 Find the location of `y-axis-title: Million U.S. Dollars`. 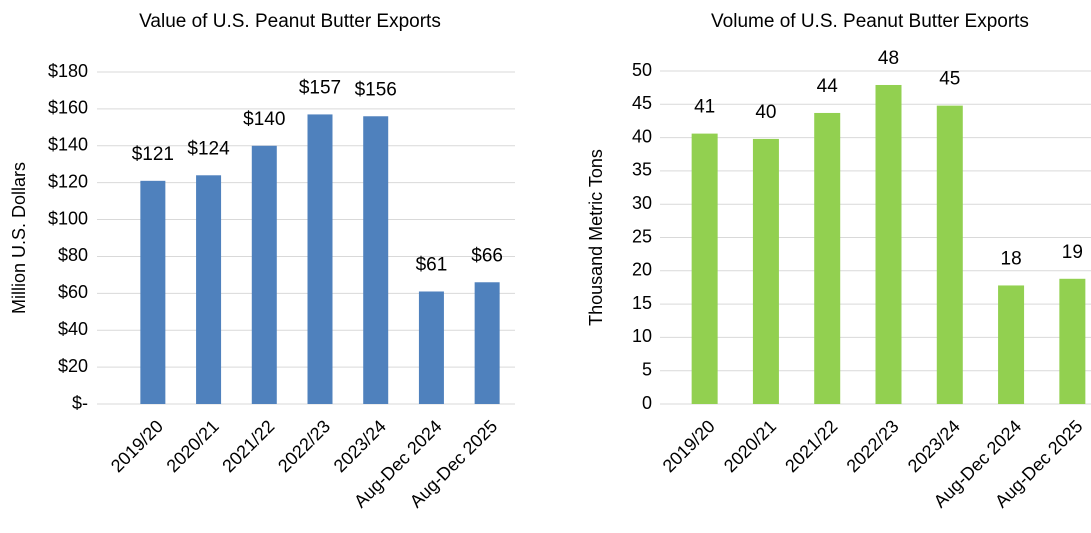

y-axis-title: Million U.S. Dollars is located at coordinates (19, 238).